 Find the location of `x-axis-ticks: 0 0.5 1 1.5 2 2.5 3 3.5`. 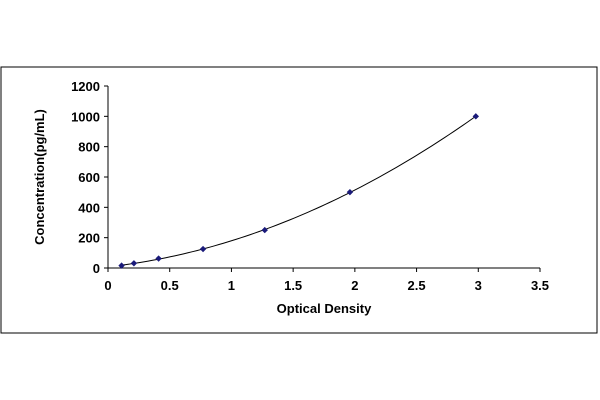

x-axis-ticks: 0 0.5 1 1.5 2 2.5 3 3.5 is located at coordinates (326, 280).